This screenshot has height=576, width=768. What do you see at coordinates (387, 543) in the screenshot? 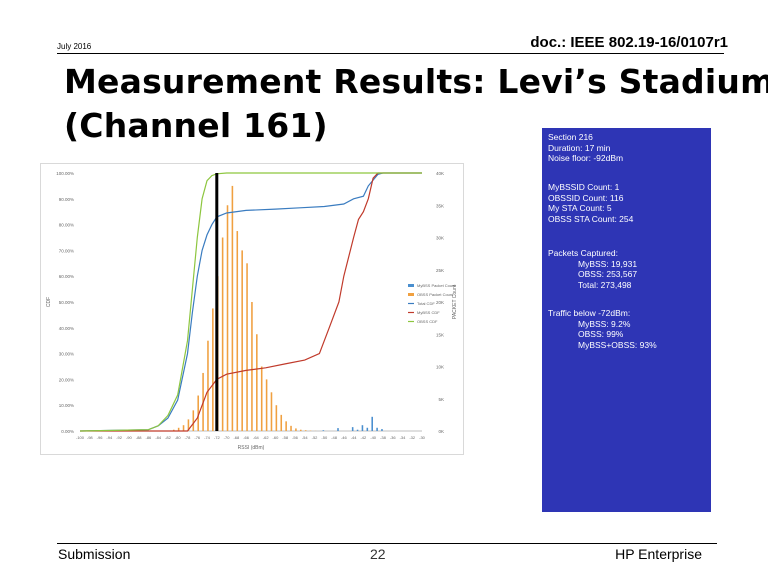
I see `footer-rule` at bounding box center [387, 543].